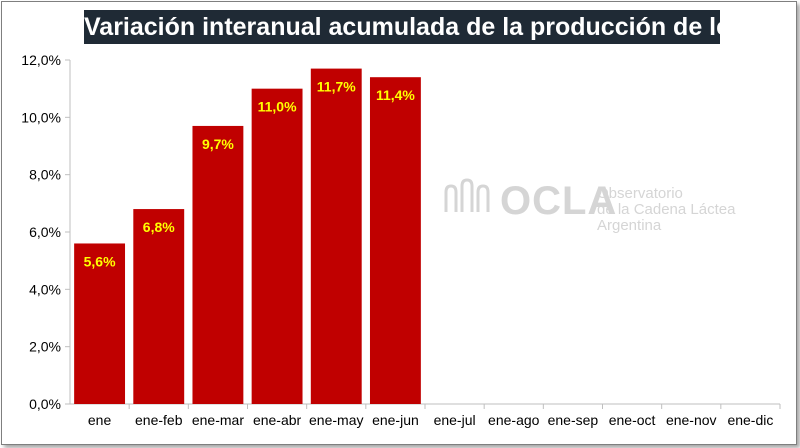 The height and width of the screenshot is (448, 800). What do you see at coordinates (573, 420) in the screenshot?
I see `x-tick-label: ene-sep` at bounding box center [573, 420].